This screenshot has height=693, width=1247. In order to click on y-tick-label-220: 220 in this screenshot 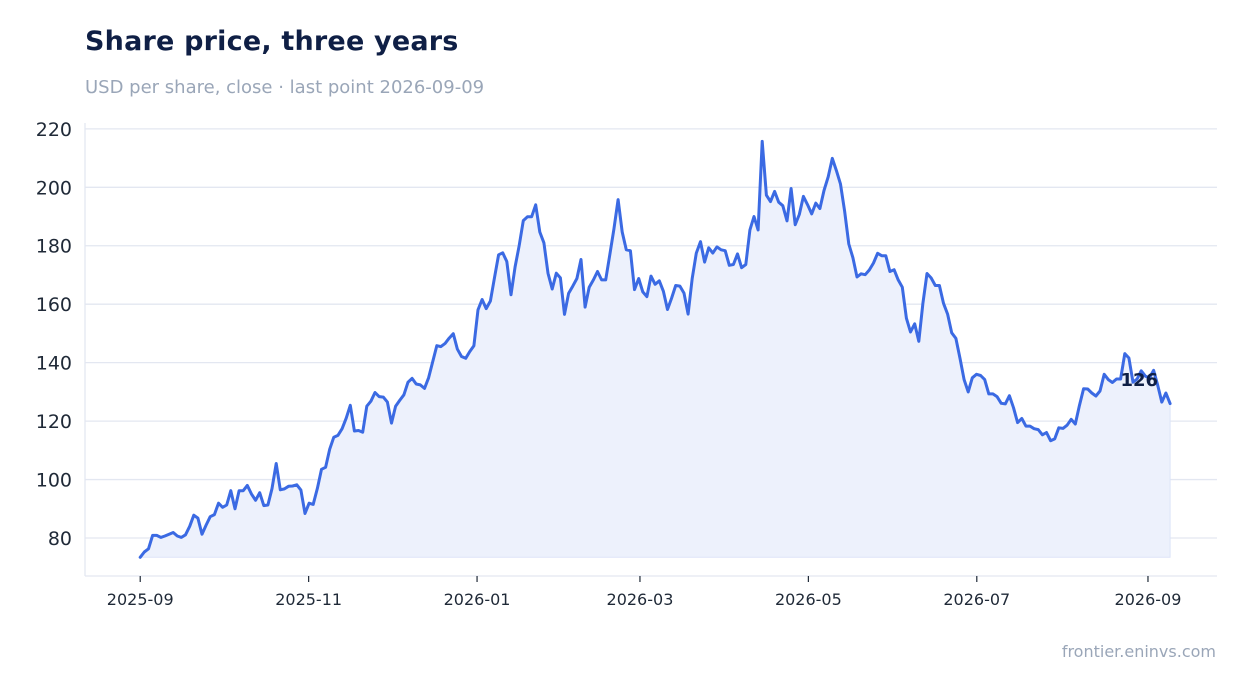, I will do `click(54, 130)`.